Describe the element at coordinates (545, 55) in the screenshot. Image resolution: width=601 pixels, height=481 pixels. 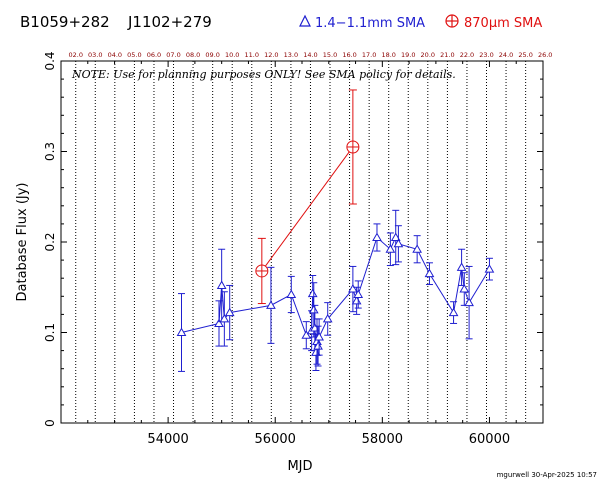
I see `top-year-label: 26.0` at that location.